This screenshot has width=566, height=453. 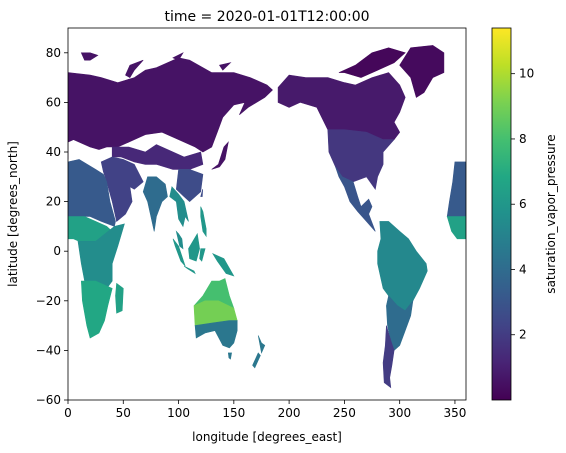 I want to click on x-axis: 0 50 100 150 200 250 300 350, so click(x=265, y=410).